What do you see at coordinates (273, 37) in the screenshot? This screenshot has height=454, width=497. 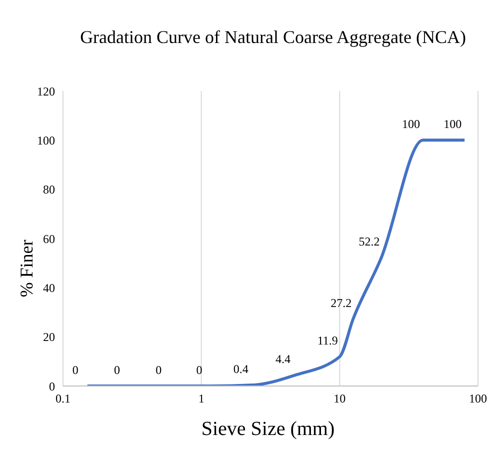 I see `chart-title: Gradation Curve of Natural Coarse Aggregate (NCA)` at bounding box center [273, 37].